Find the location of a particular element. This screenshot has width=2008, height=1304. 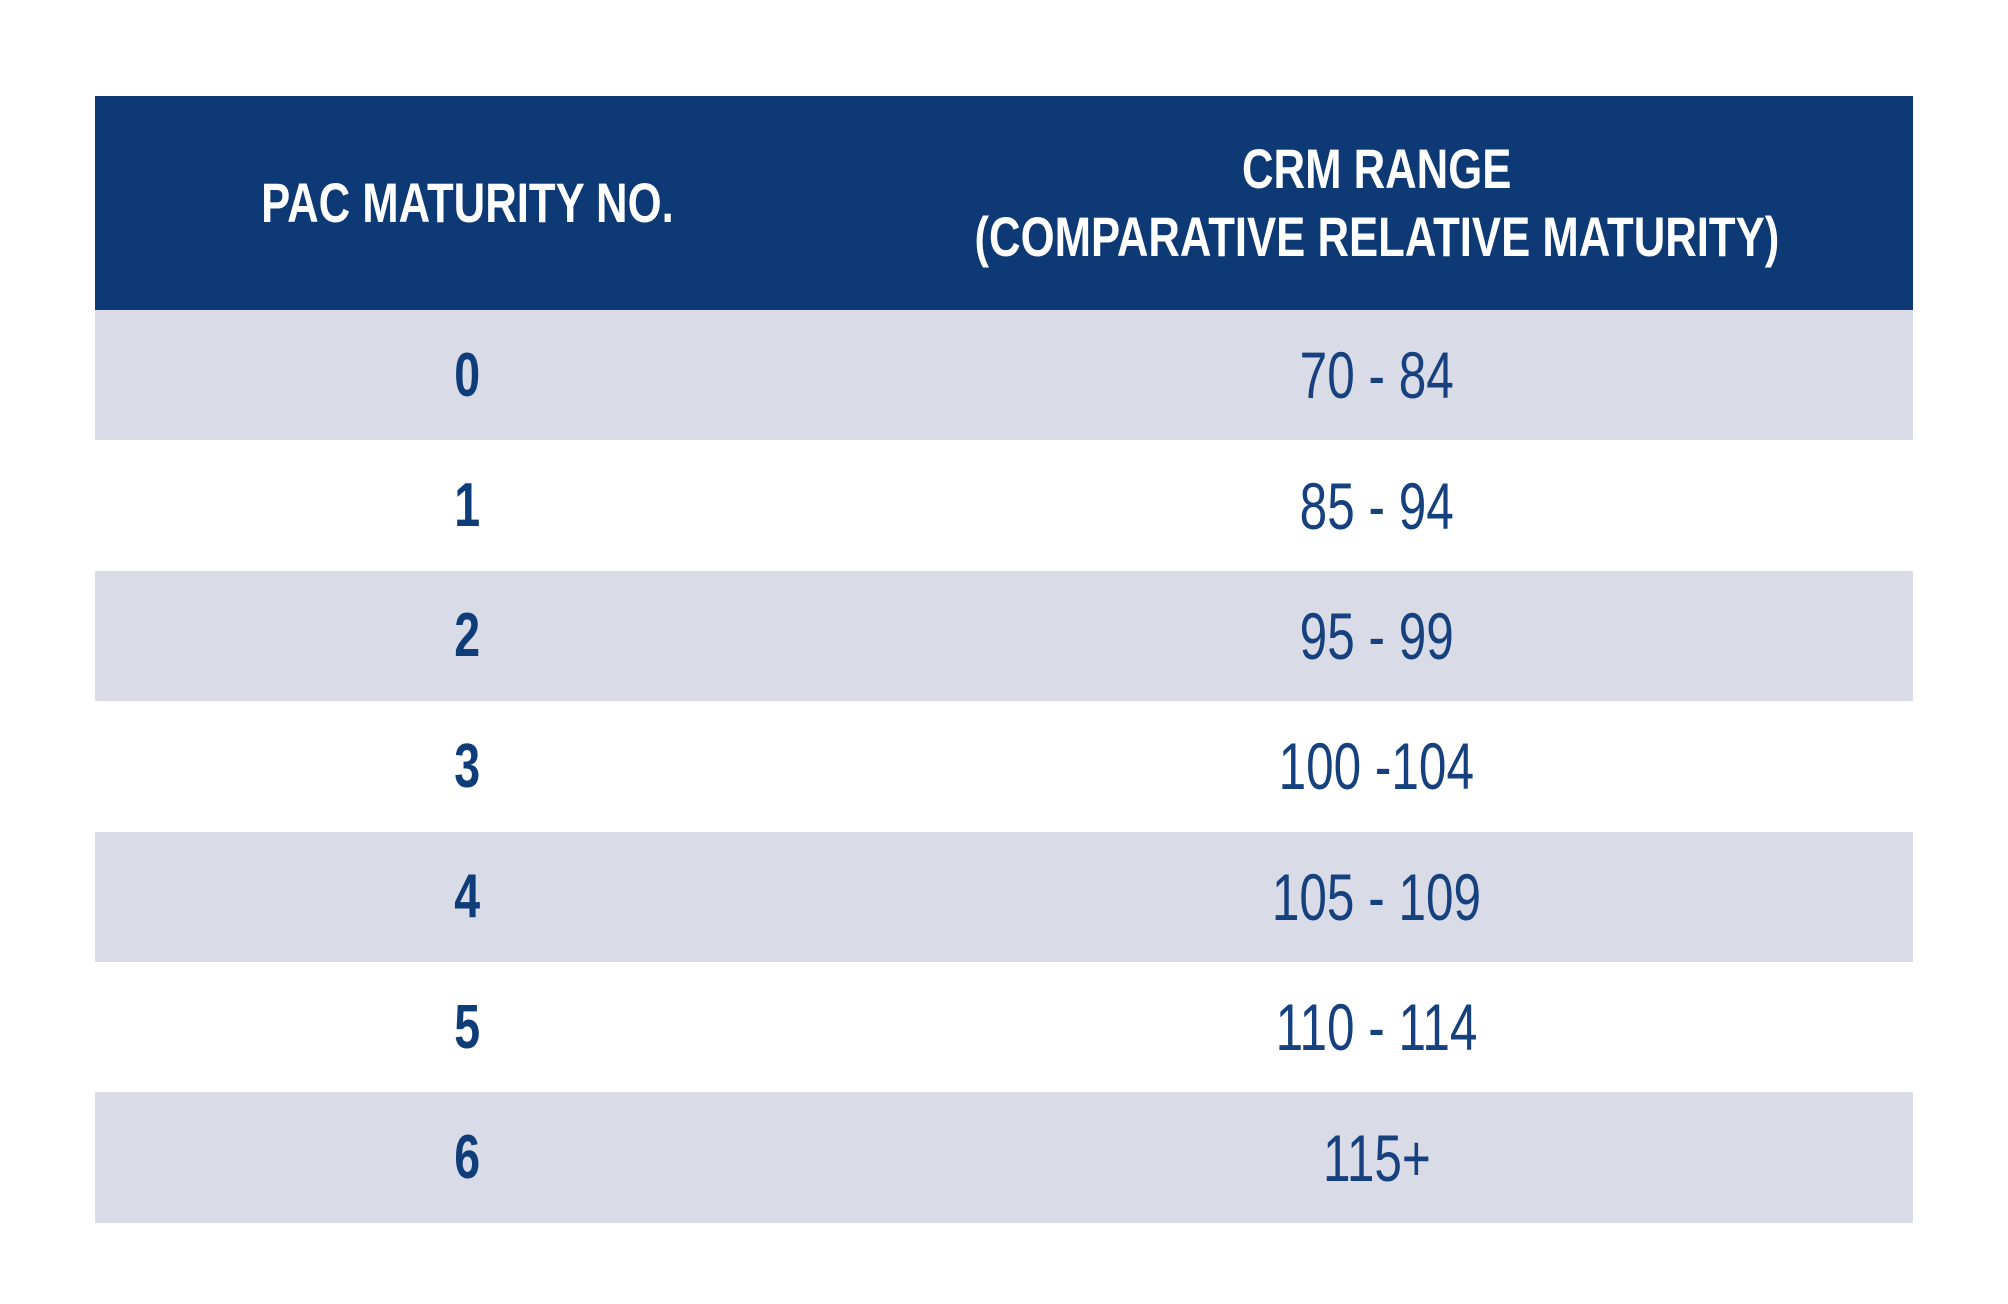

pac-maturity-no-cell: 1 is located at coordinates (467, 505).